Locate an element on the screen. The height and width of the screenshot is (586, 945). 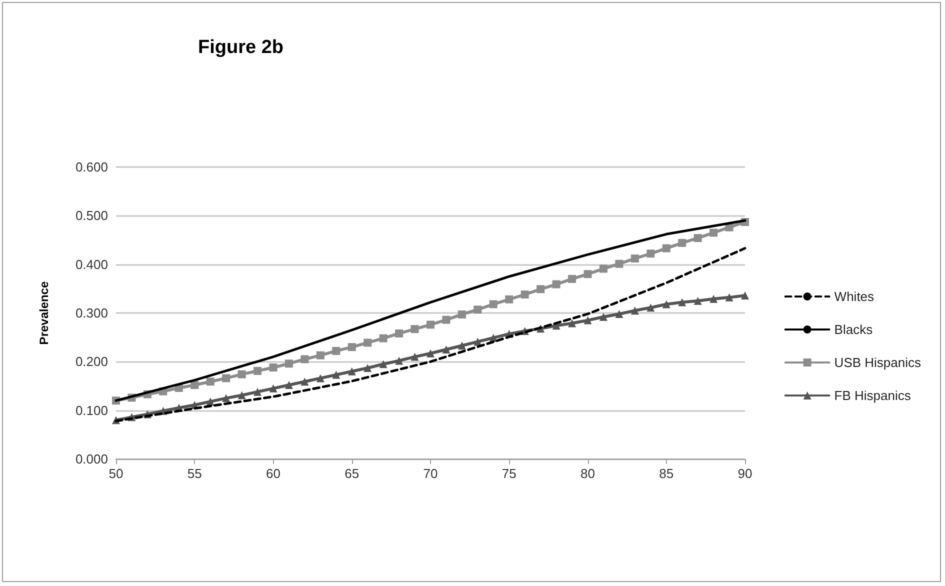
chart-title: Figure 2b is located at coordinates (241, 47).